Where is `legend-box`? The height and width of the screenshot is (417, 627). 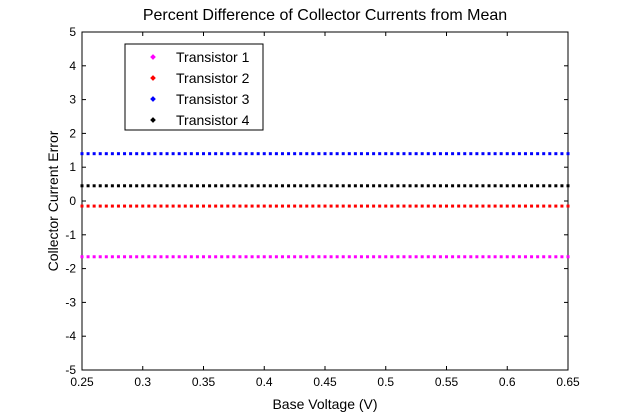 legend-box is located at coordinates (194, 87).